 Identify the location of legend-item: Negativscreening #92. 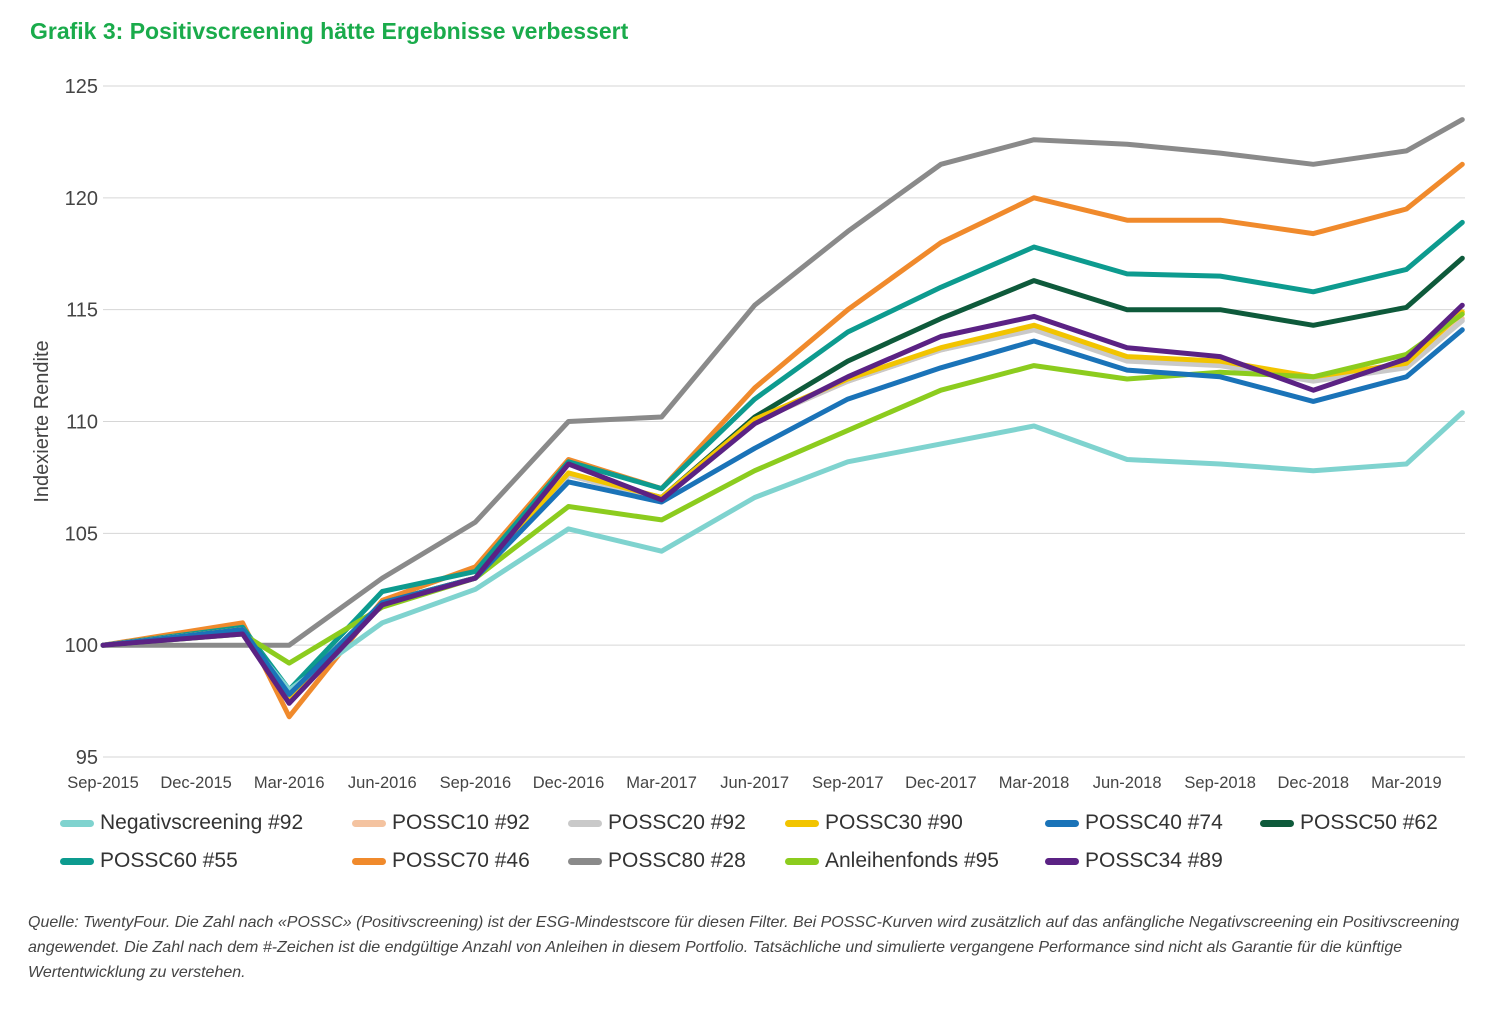
(181, 823).